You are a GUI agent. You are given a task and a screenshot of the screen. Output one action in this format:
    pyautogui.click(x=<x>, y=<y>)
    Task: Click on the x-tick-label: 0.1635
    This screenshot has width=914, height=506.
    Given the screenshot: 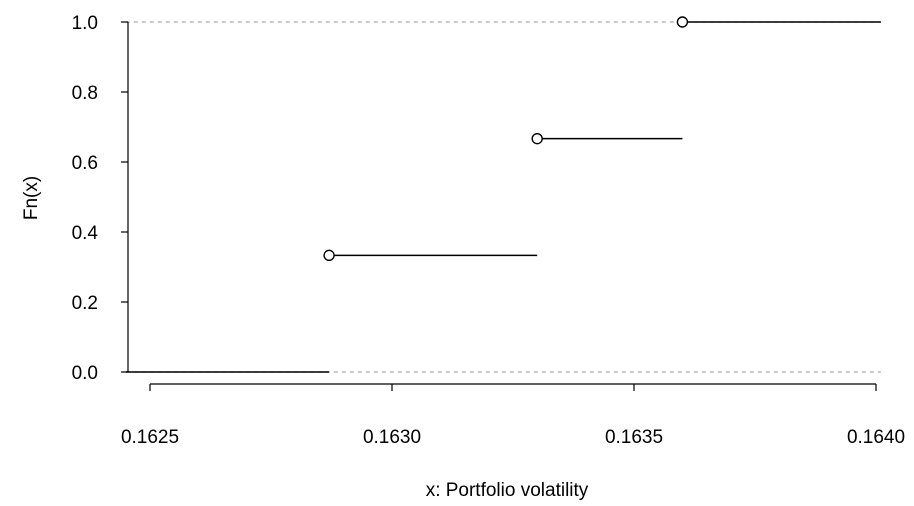 What is the action you would take?
    pyautogui.click(x=634, y=437)
    